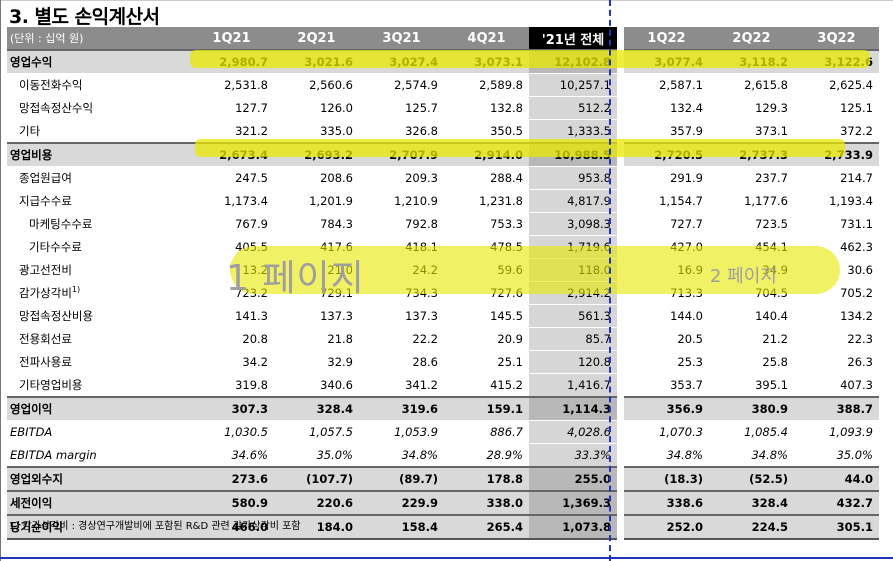 The width and height of the screenshot is (893, 561). What do you see at coordinates (401, 108) in the screenshot?
I see `value-cell: 125.7` at bounding box center [401, 108].